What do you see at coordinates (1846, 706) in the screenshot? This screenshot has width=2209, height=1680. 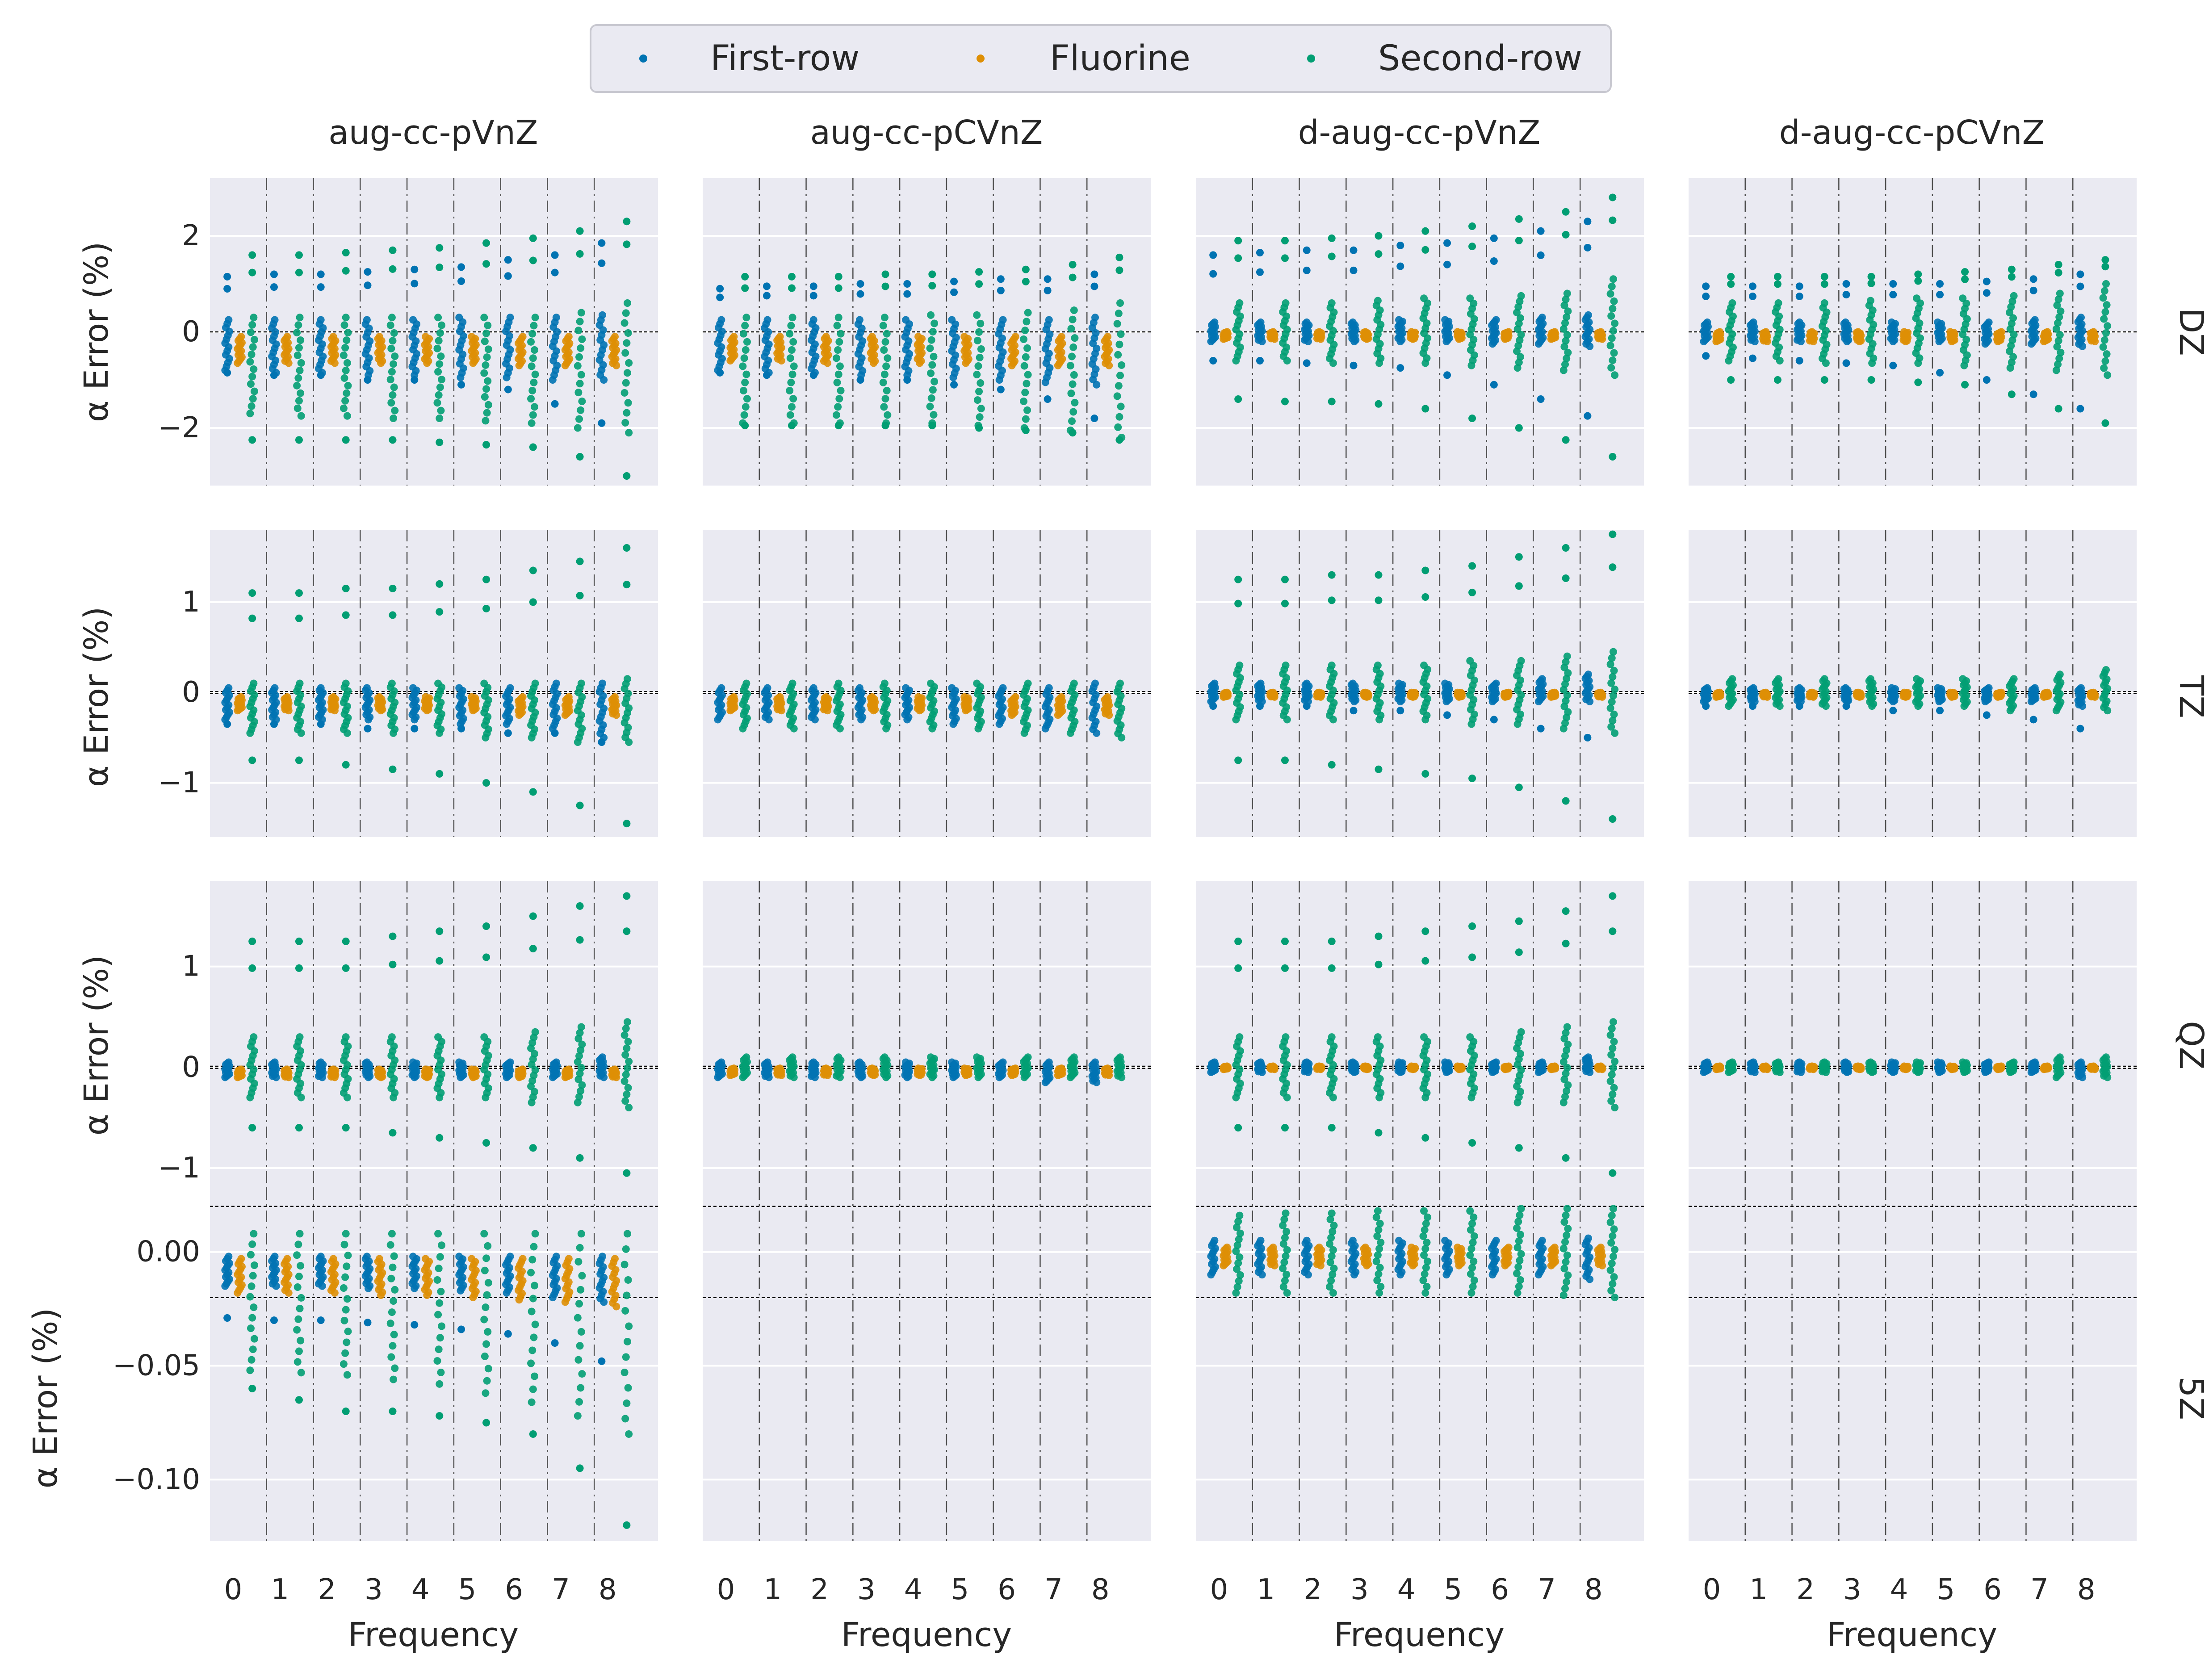 I see `panel-d-aug-cc-pcvnz-tz-first-row-outlier-low-f3` at bounding box center [1846, 706].